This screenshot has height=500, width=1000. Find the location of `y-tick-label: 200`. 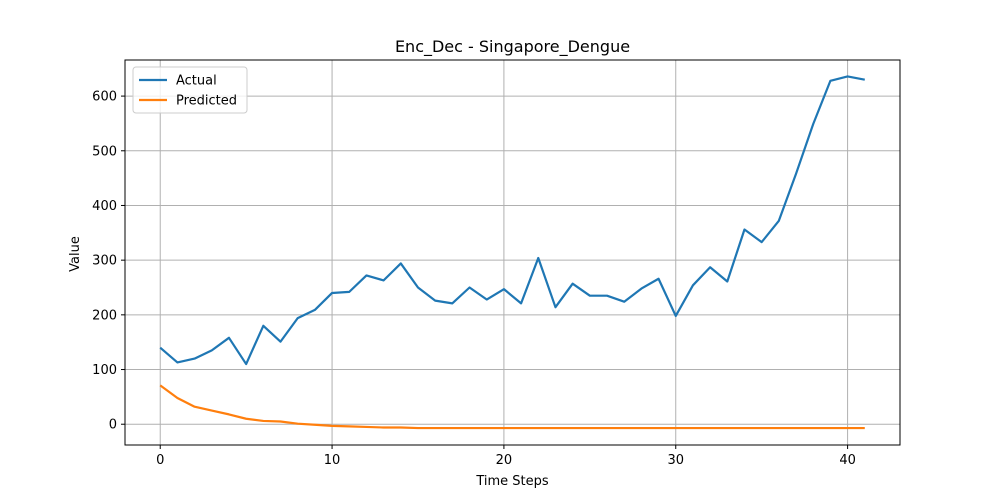

y-tick-label: 200 is located at coordinates (104, 315).